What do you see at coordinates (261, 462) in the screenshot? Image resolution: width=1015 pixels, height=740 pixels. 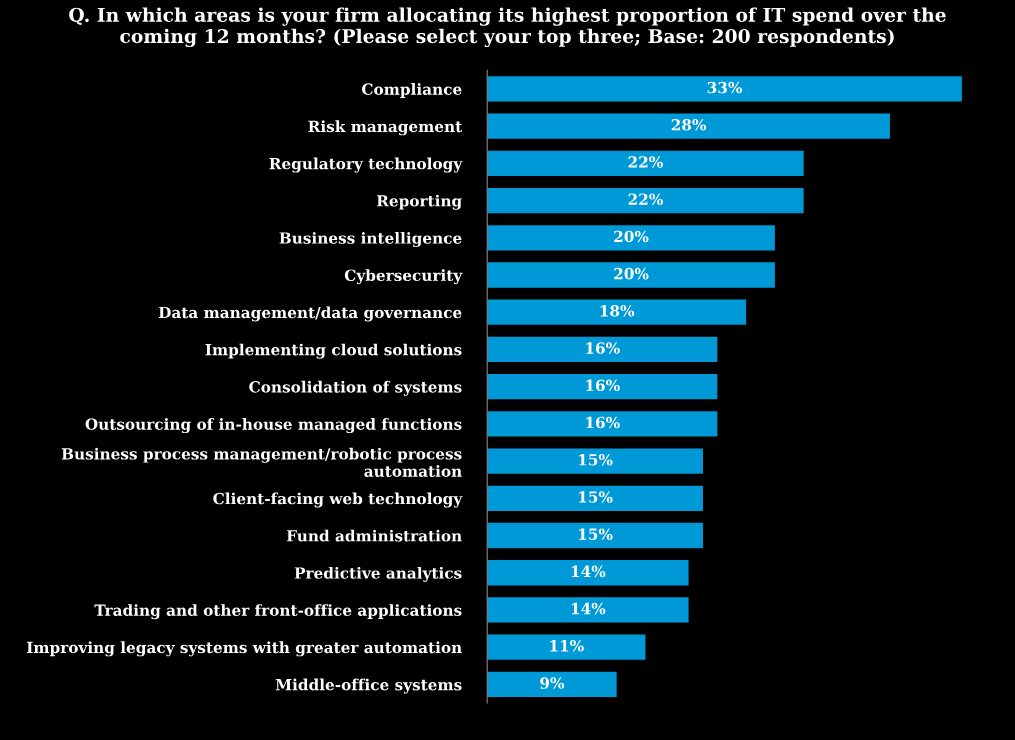 I see `y-tick-label: Business process management/robotic process automation` at bounding box center [261, 462].